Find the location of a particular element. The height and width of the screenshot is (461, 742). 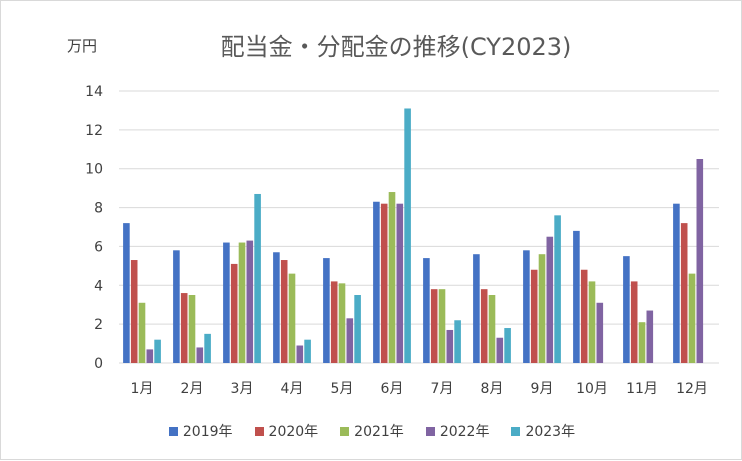

bar-2019年-4月 is located at coordinates (276, 307).